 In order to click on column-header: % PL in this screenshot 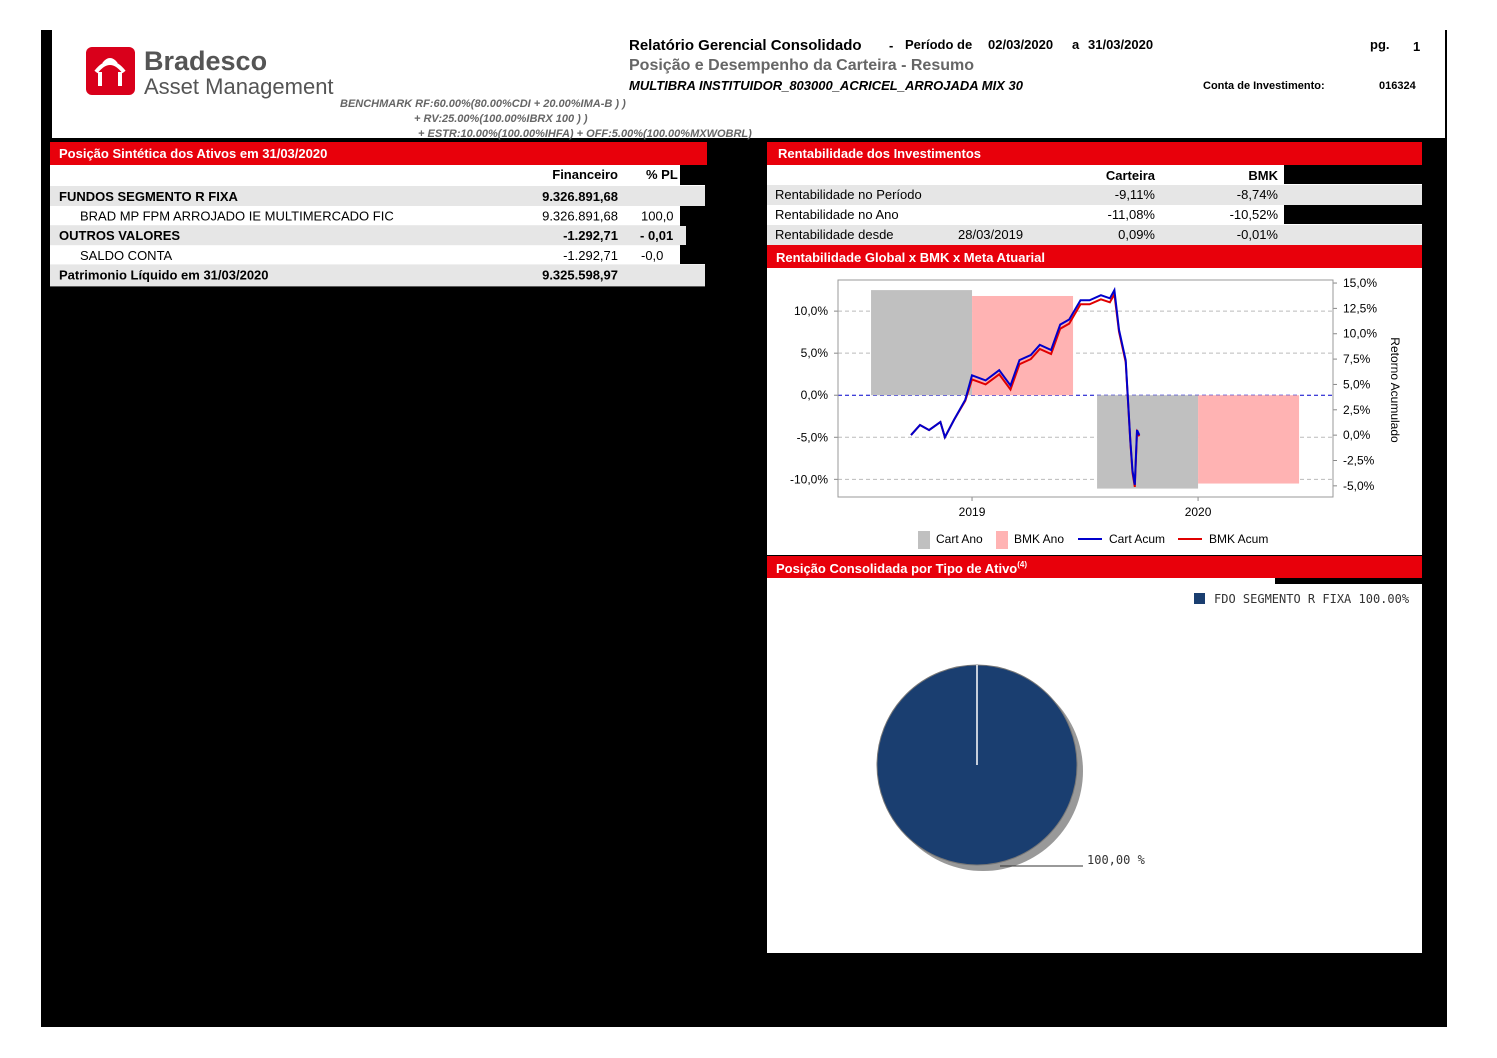, I will do `click(662, 174)`.